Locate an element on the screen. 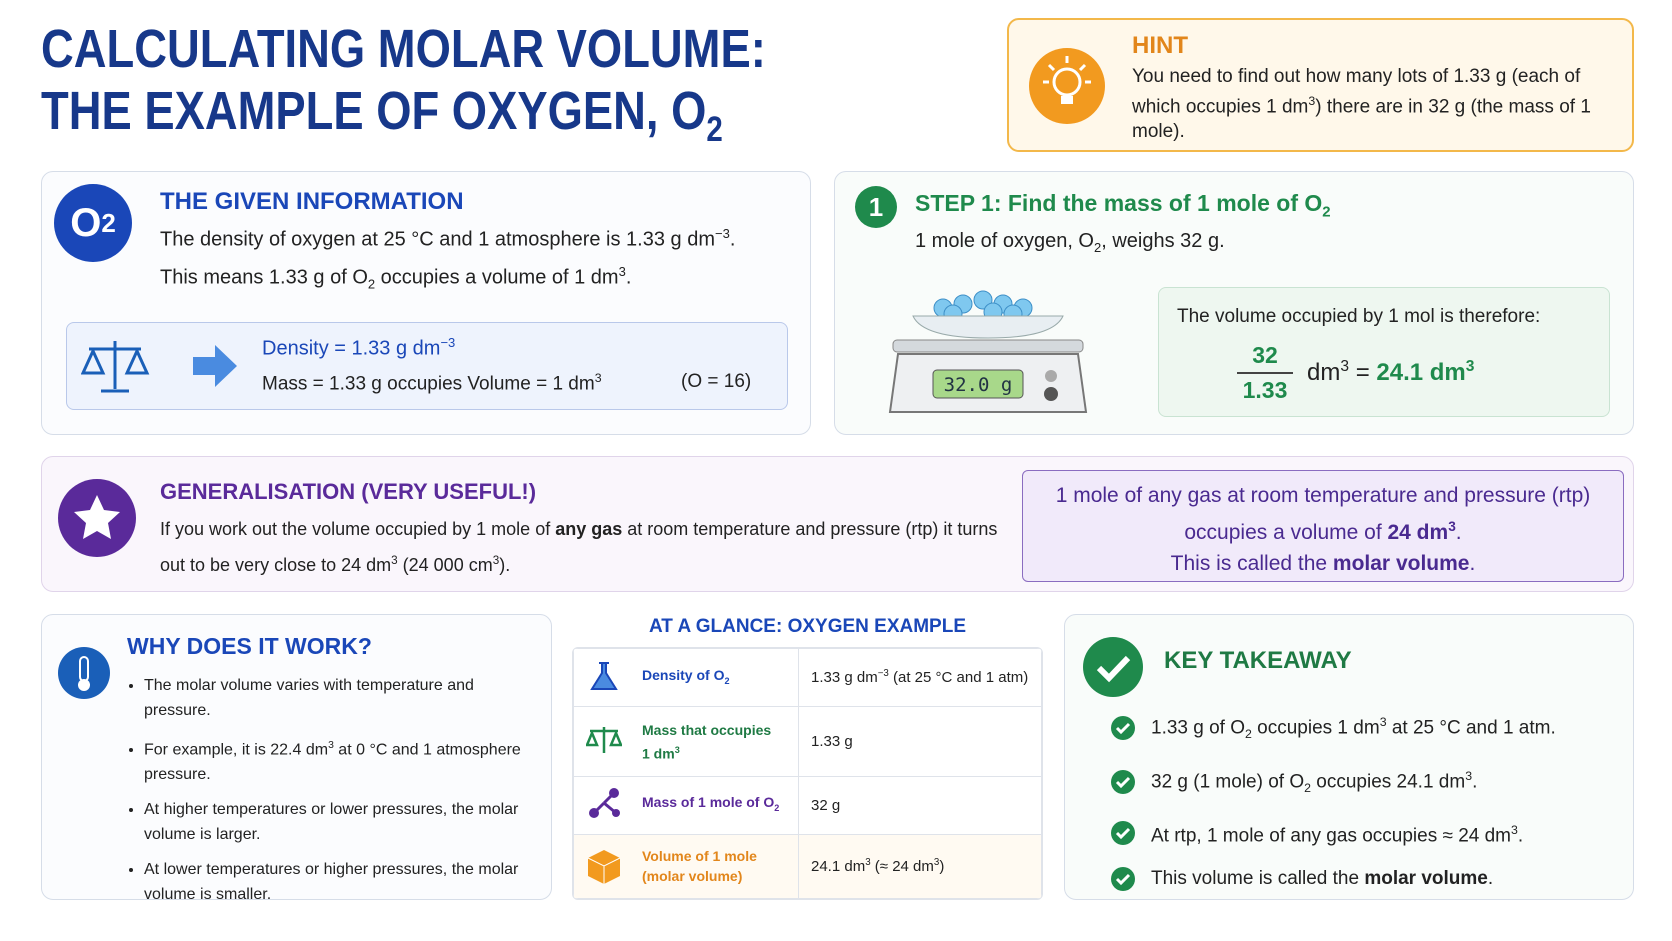  row-label-text: Volume of 1 mole (molar volume) is located at coordinates (712, 866).